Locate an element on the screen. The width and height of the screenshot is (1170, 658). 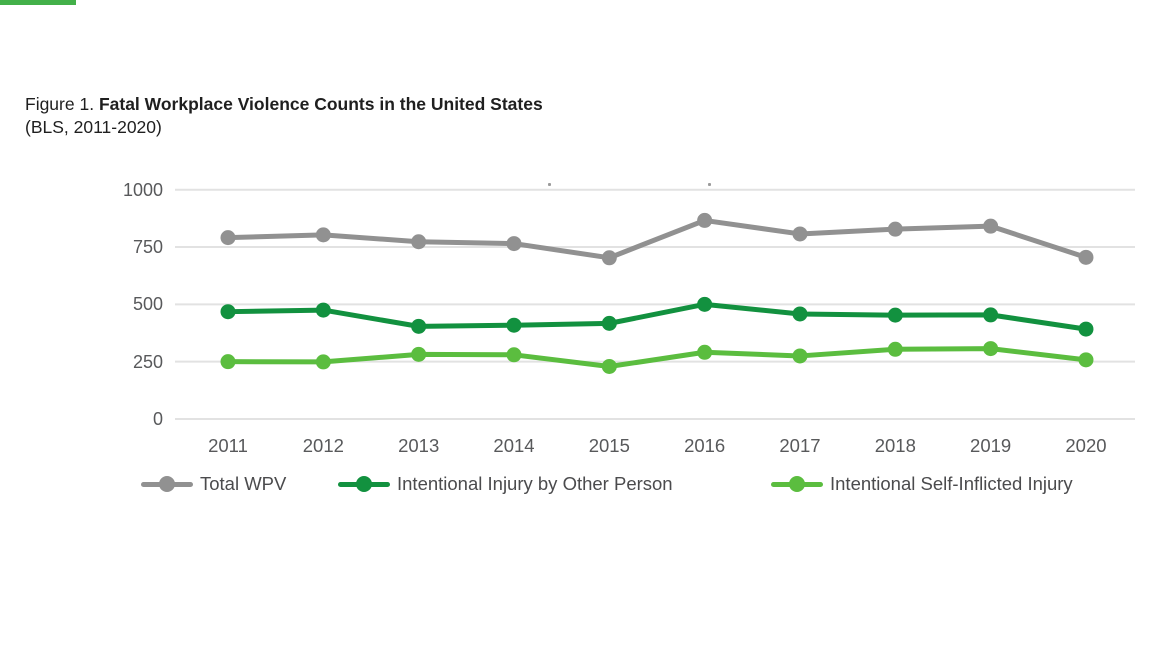
y-tick-label: 250 is located at coordinates (147, 361).